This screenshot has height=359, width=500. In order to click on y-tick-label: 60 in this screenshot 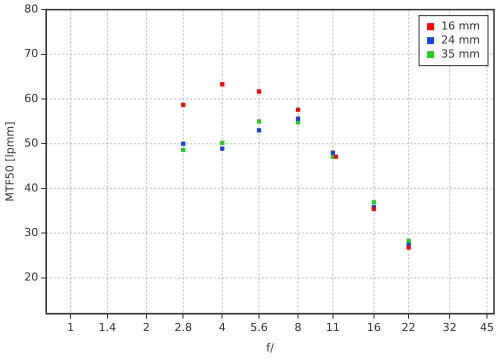, I will do `click(31, 98)`.